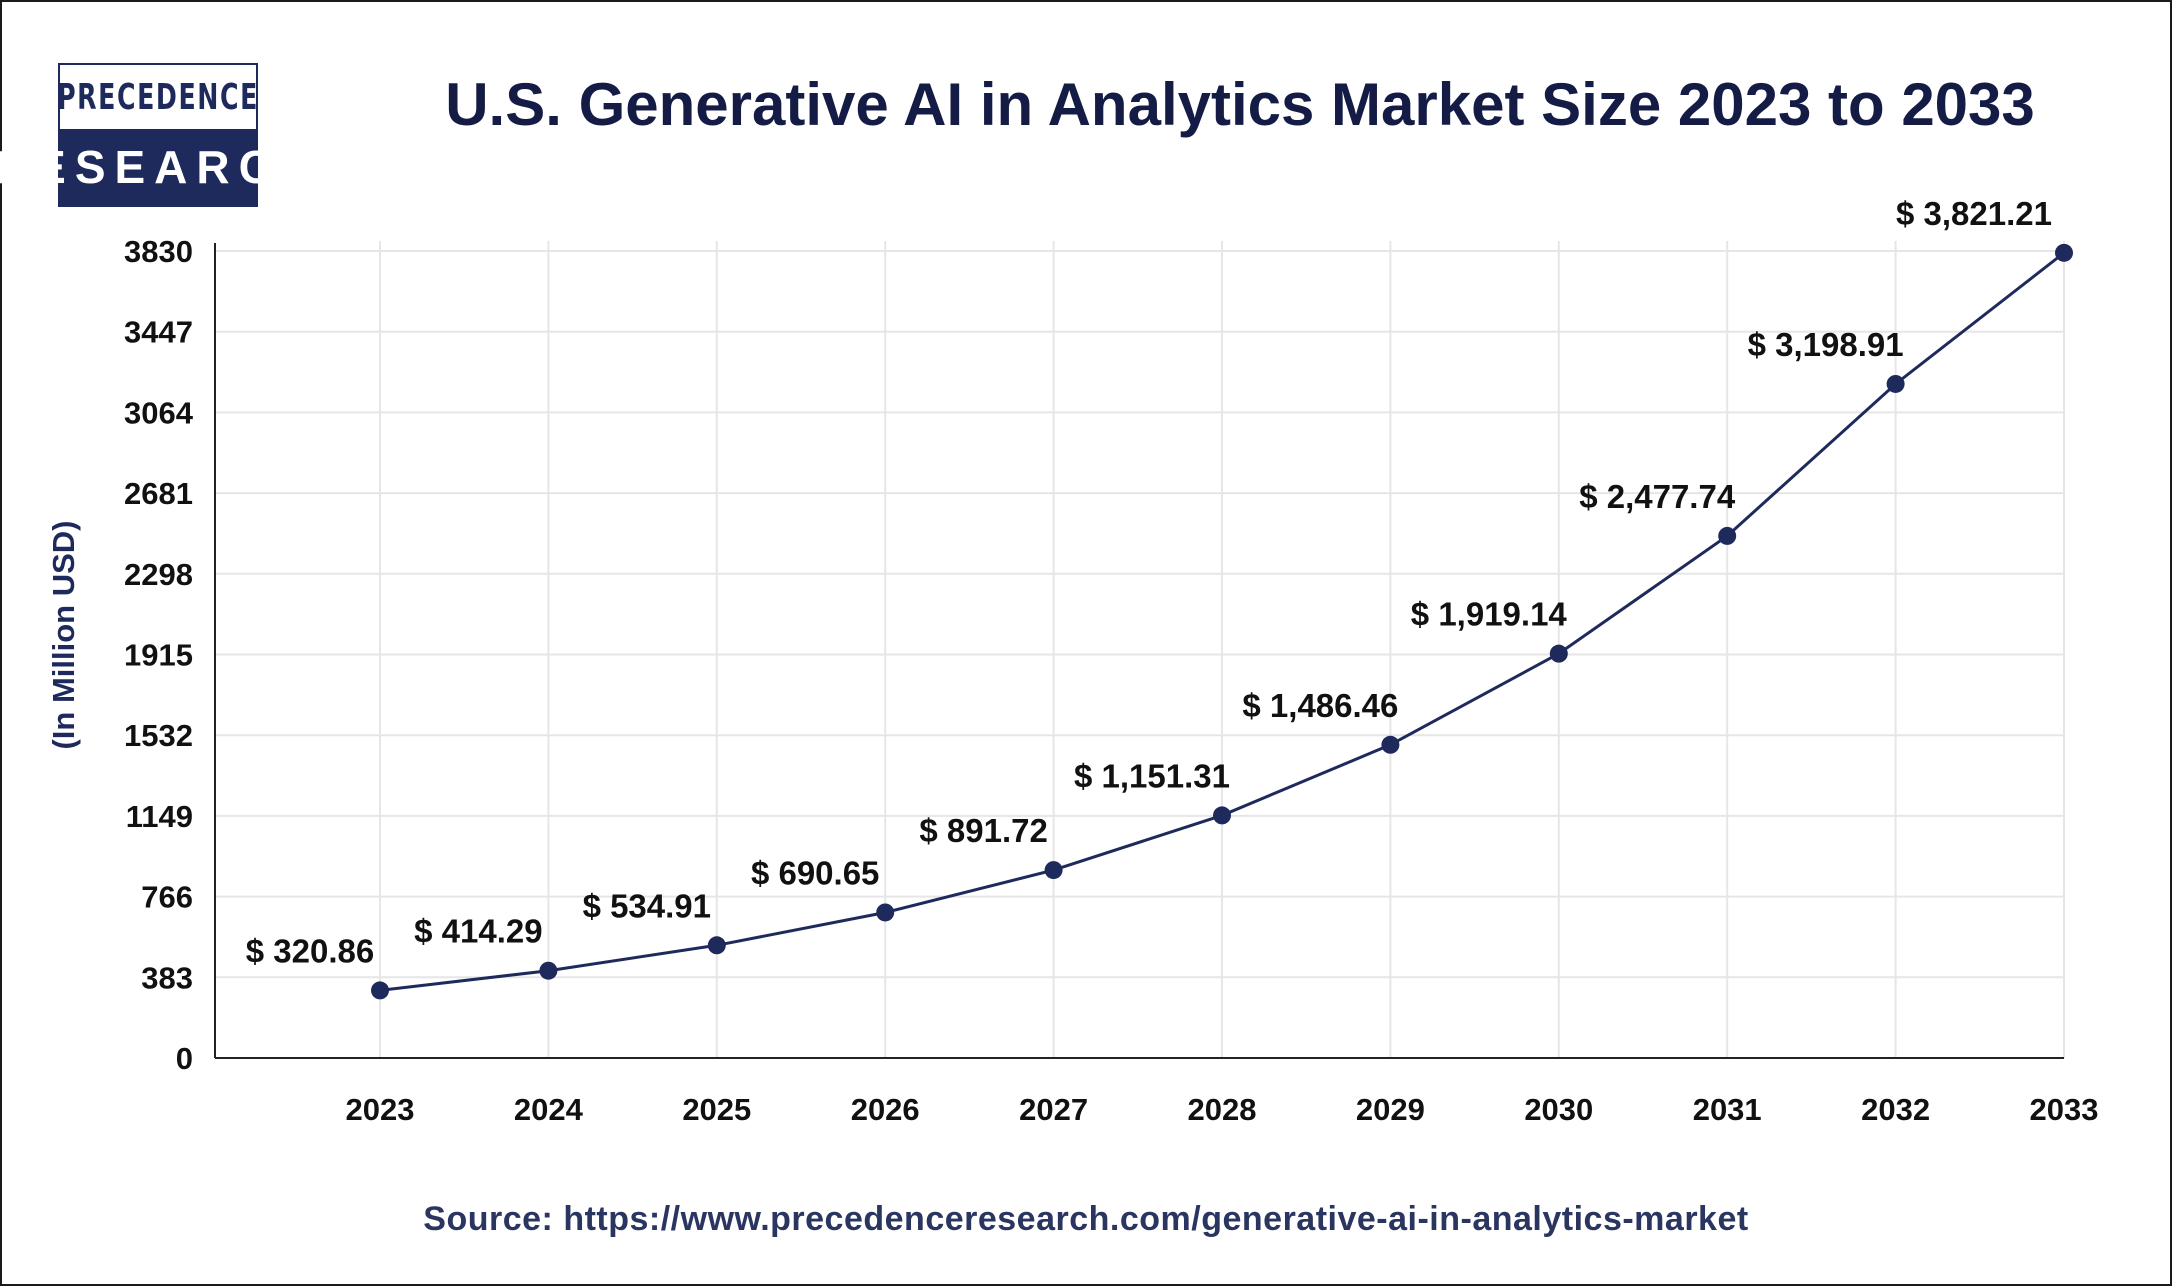 Image resolution: width=2172 pixels, height=1286 pixels. What do you see at coordinates (157, 97) in the screenshot?
I see `logo-line1: PRECEDENCE` at bounding box center [157, 97].